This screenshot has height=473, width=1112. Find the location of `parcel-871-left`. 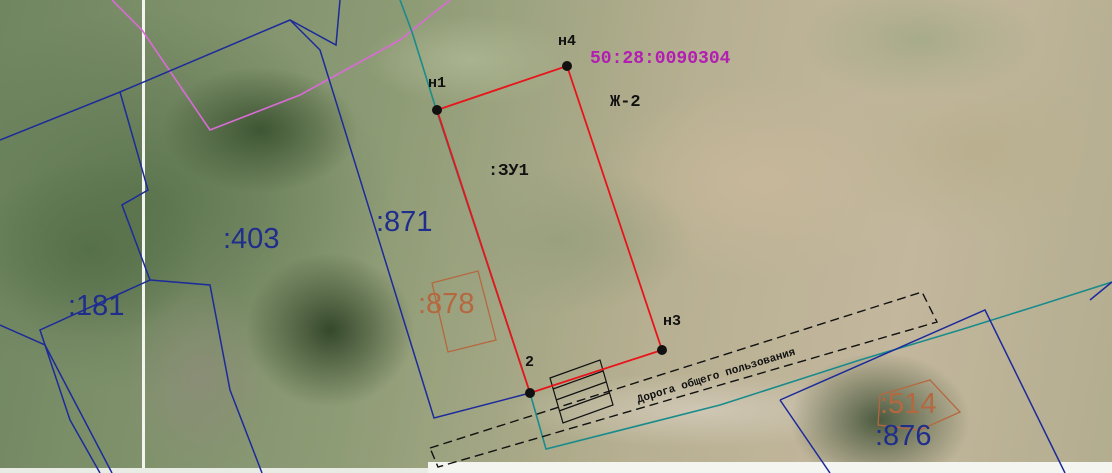

parcel-871-left is located at coordinates (56, 398).